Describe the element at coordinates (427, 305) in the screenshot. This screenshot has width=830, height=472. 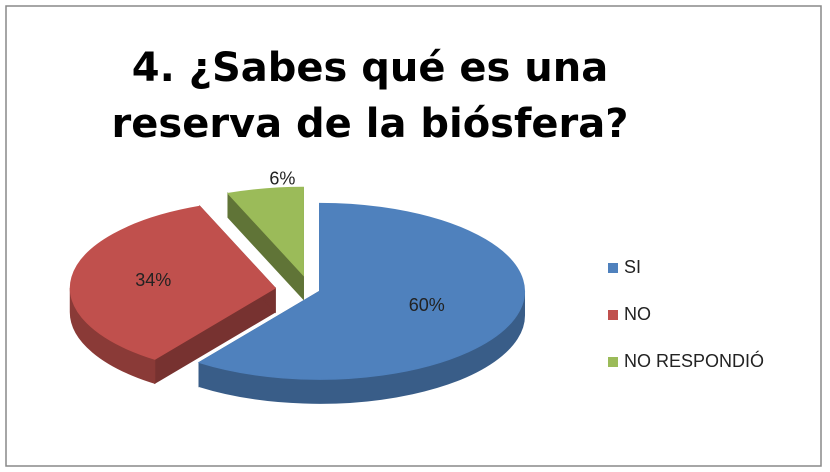
I see `data-label: 60%` at that location.